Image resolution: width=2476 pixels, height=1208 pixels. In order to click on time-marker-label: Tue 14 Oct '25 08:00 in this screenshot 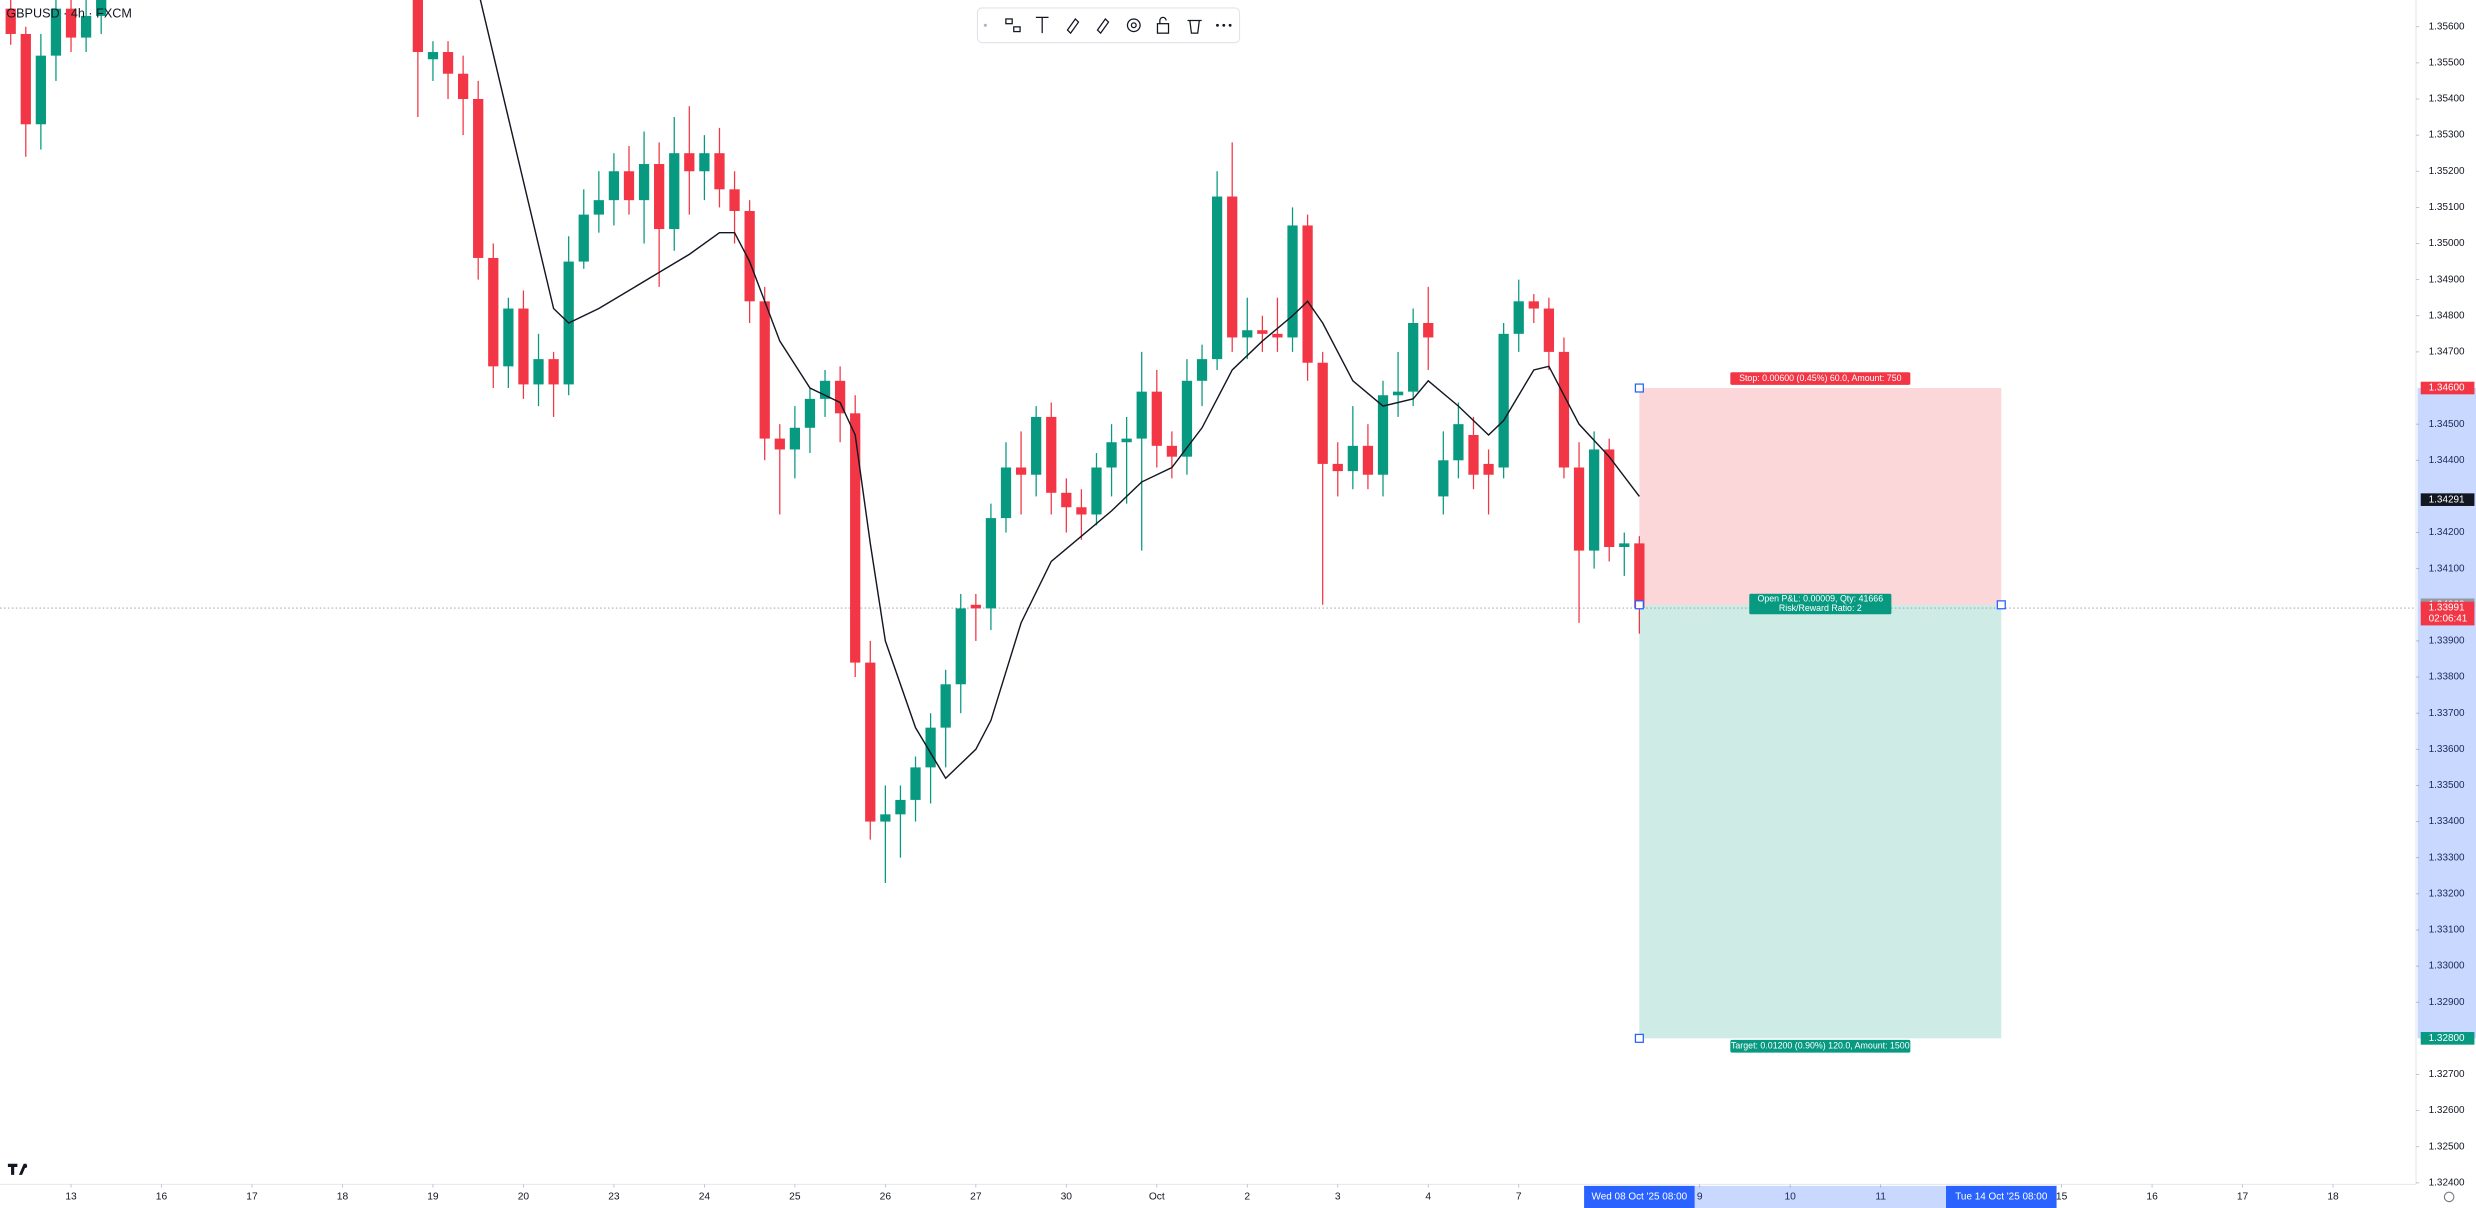, I will do `click(2001, 1197)`.